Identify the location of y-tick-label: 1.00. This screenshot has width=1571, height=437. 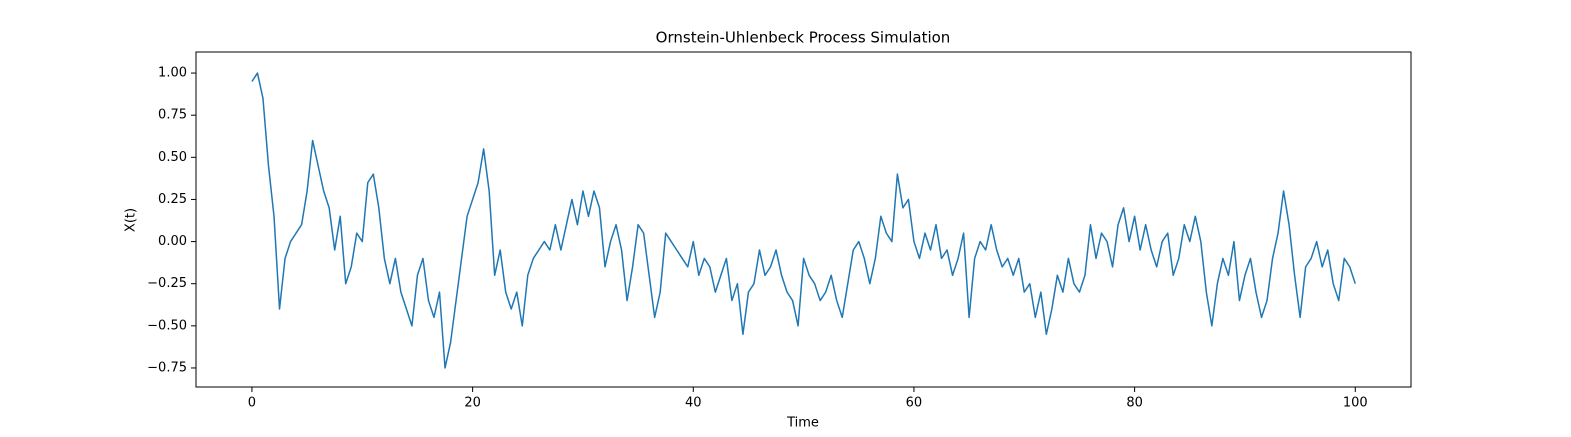
(172, 73).